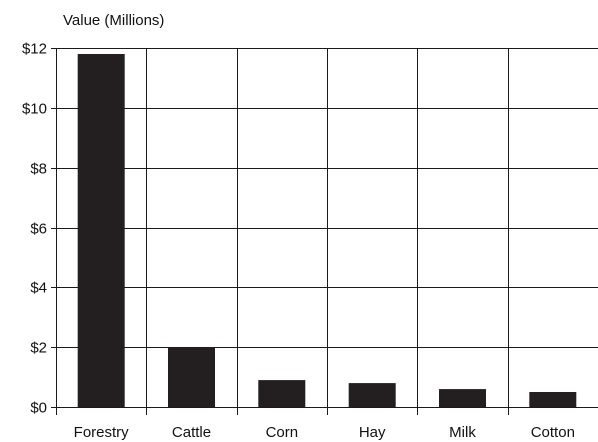 Image resolution: width=598 pixels, height=442 pixels. I want to click on y-axis-title: Value (Millions), so click(113, 20).